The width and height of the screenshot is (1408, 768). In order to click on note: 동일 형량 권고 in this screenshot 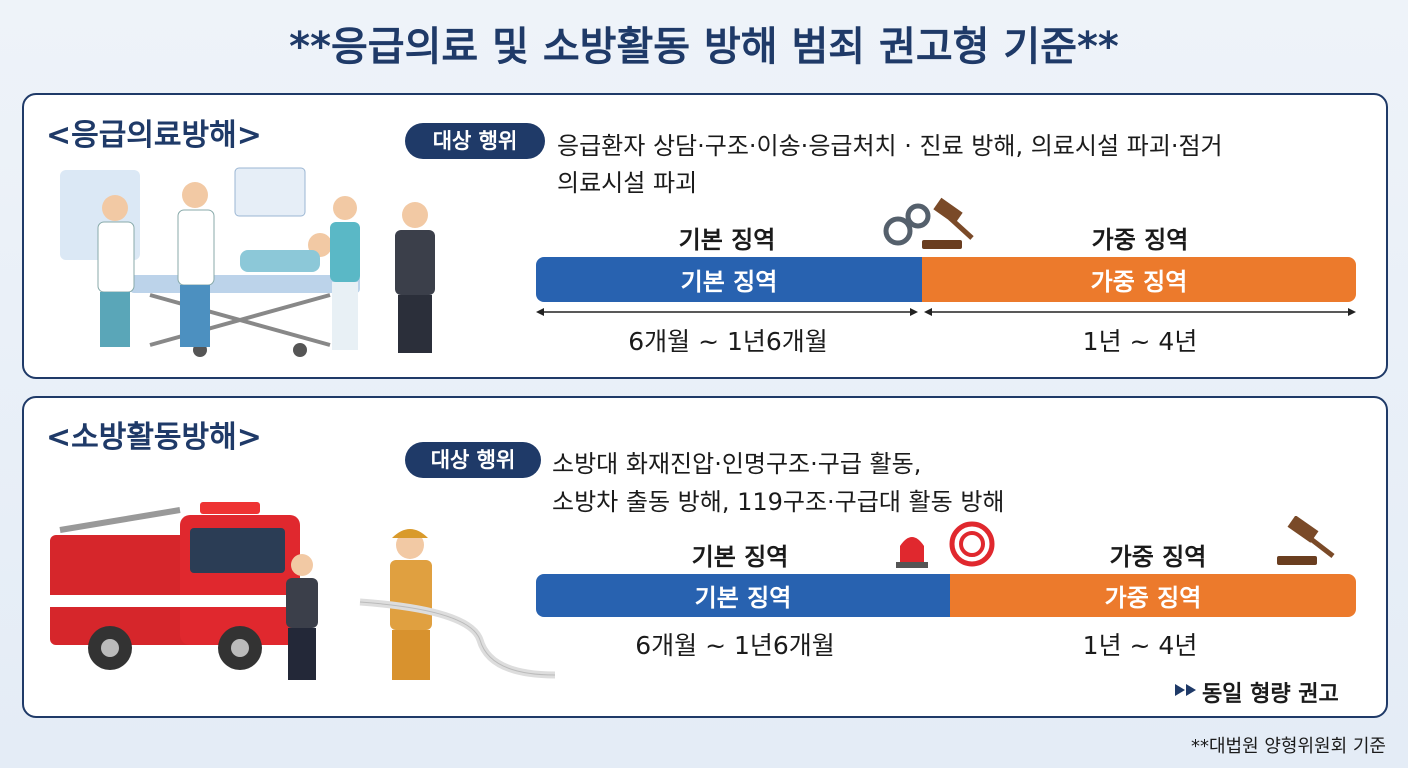, I will do `click(1270, 694)`.